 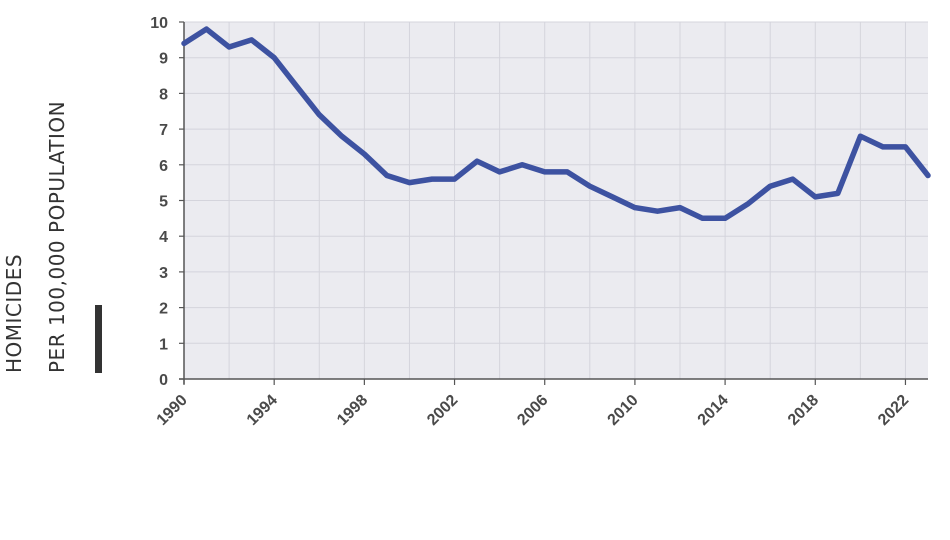 What do you see at coordinates (163, 59) in the screenshot?
I see `y-tick-label: 9` at bounding box center [163, 59].